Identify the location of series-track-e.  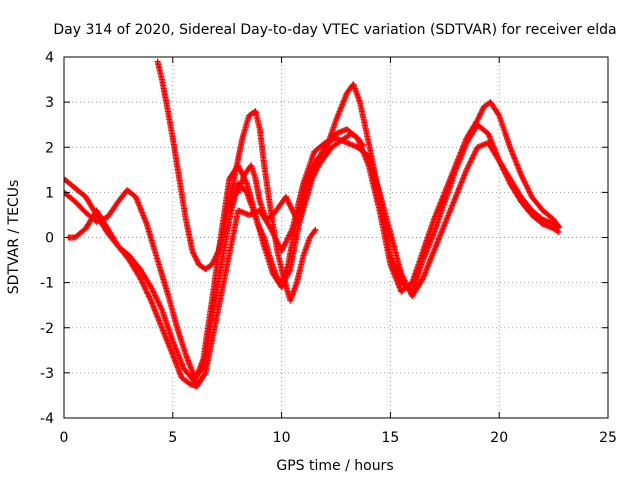
(301, 178).